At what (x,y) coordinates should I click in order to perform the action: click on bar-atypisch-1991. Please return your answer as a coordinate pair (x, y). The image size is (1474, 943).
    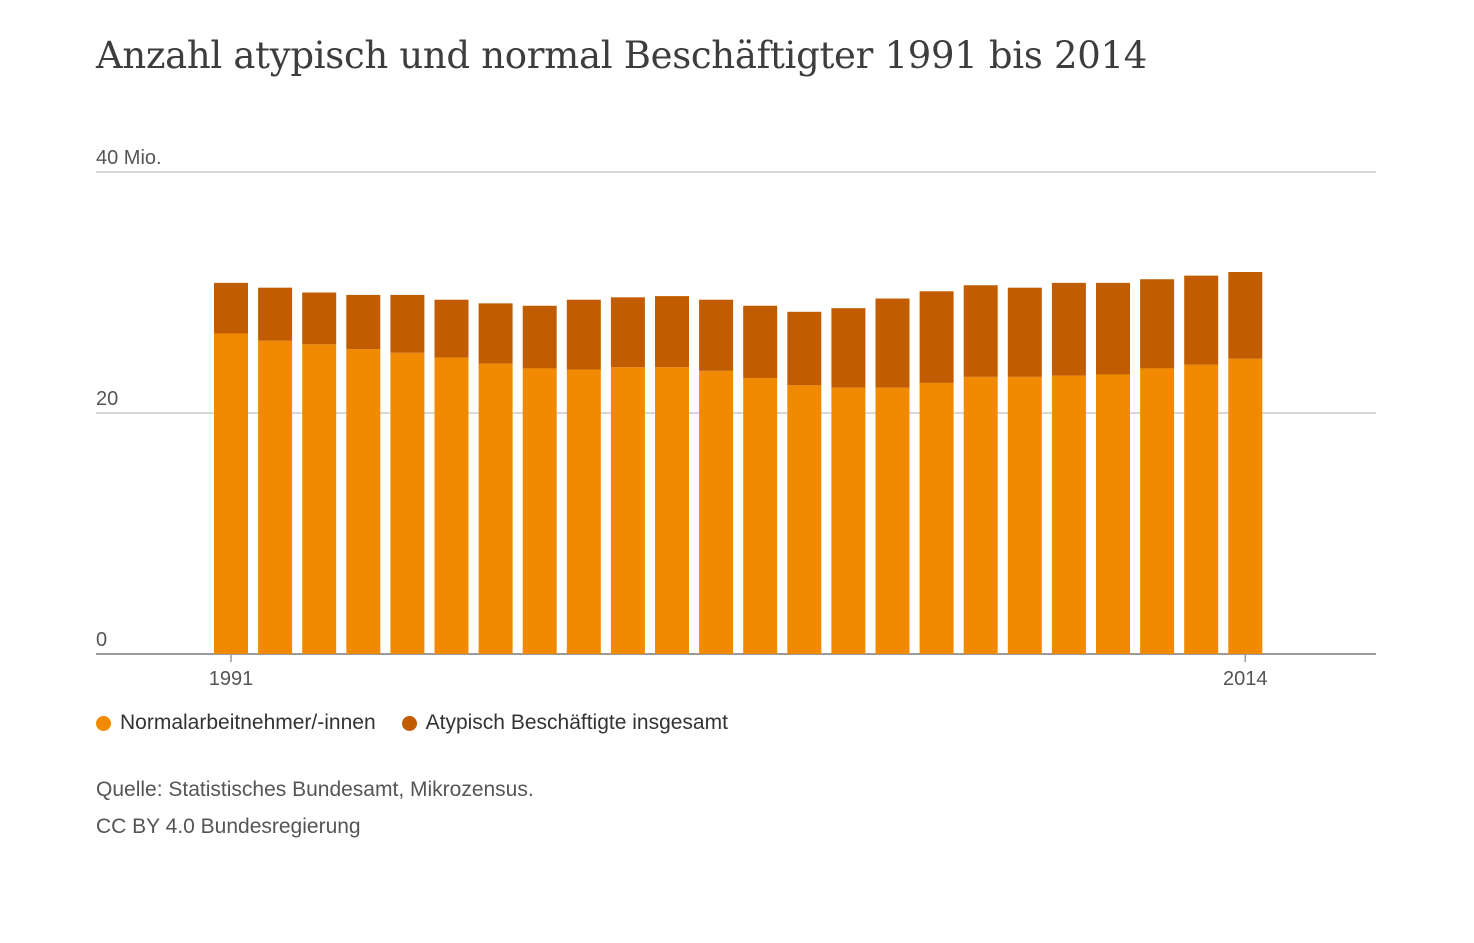
    Looking at the image, I should click on (231, 308).